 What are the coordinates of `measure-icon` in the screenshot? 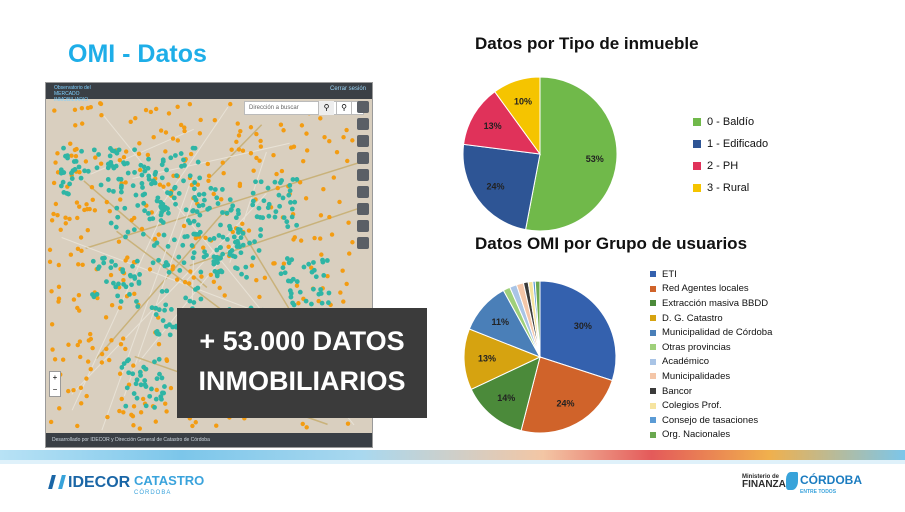 It's located at (363, 124).